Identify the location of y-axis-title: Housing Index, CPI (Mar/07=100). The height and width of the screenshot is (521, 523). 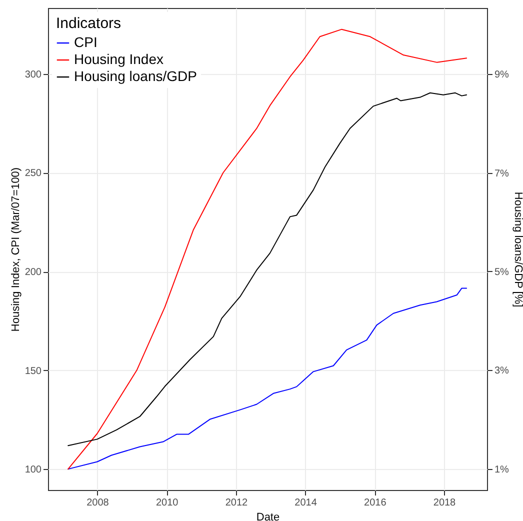
(16, 249).